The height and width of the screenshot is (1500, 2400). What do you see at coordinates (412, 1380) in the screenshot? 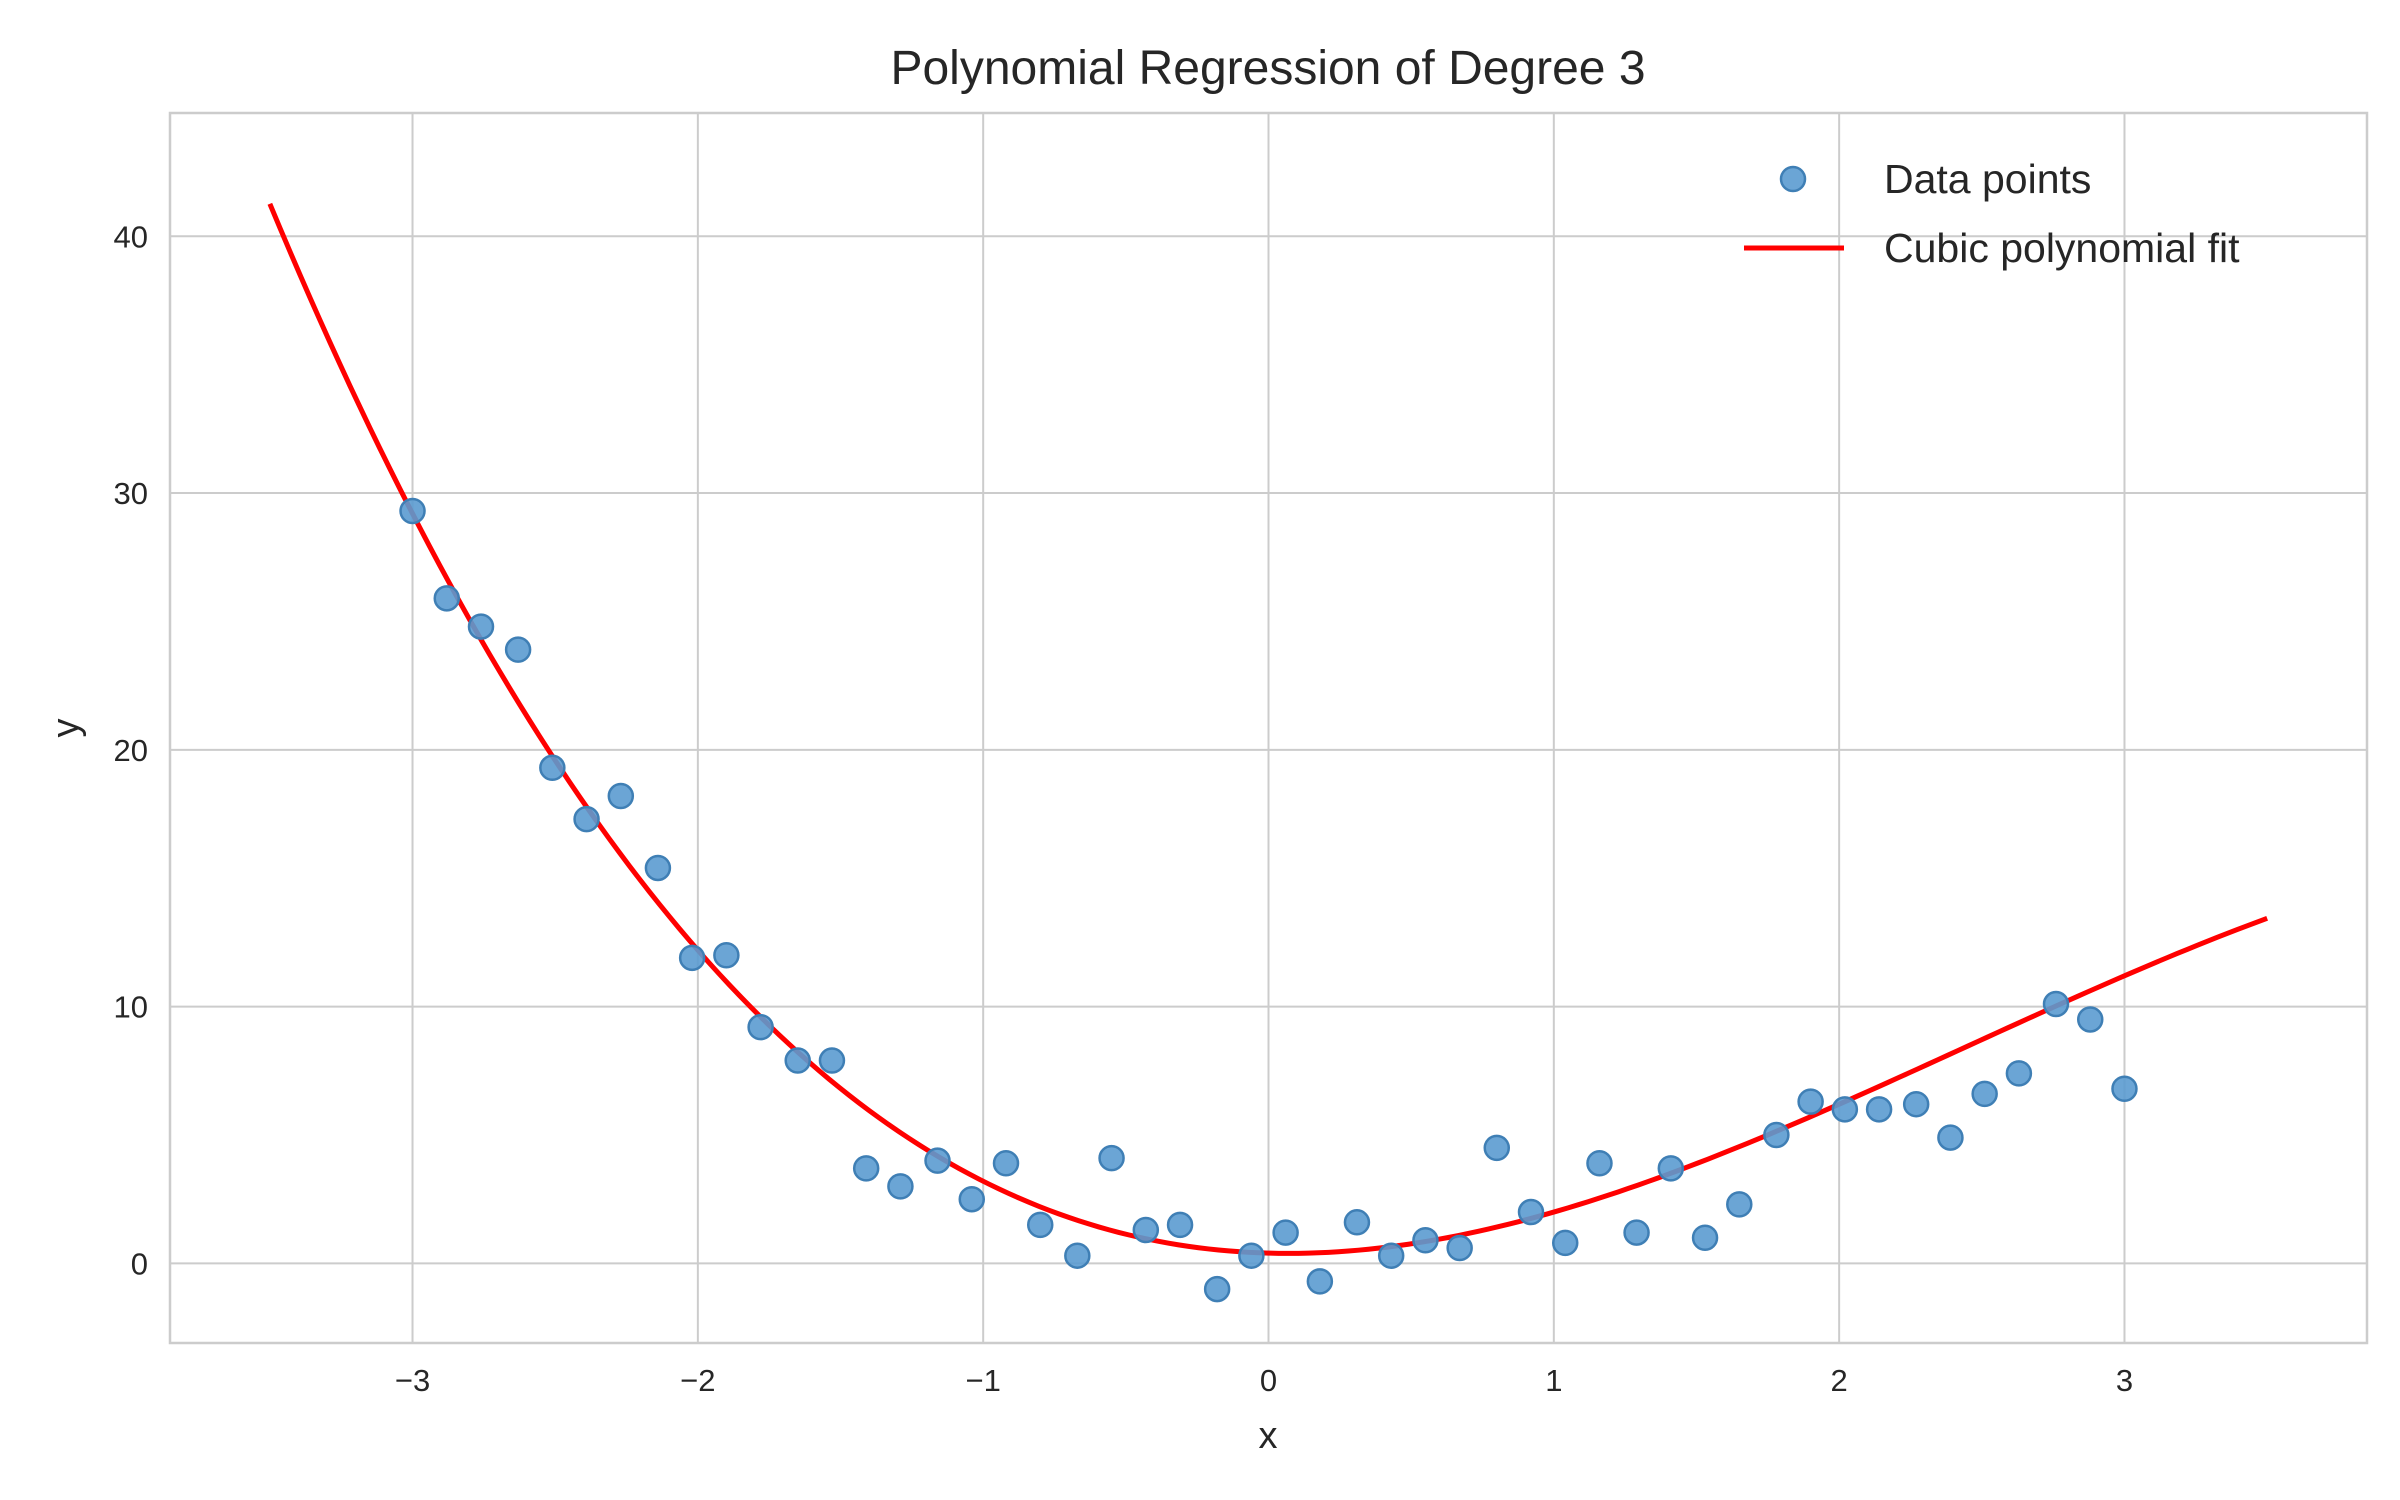
I see `x-tick-label: −3` at bounding box center [412, 1380].